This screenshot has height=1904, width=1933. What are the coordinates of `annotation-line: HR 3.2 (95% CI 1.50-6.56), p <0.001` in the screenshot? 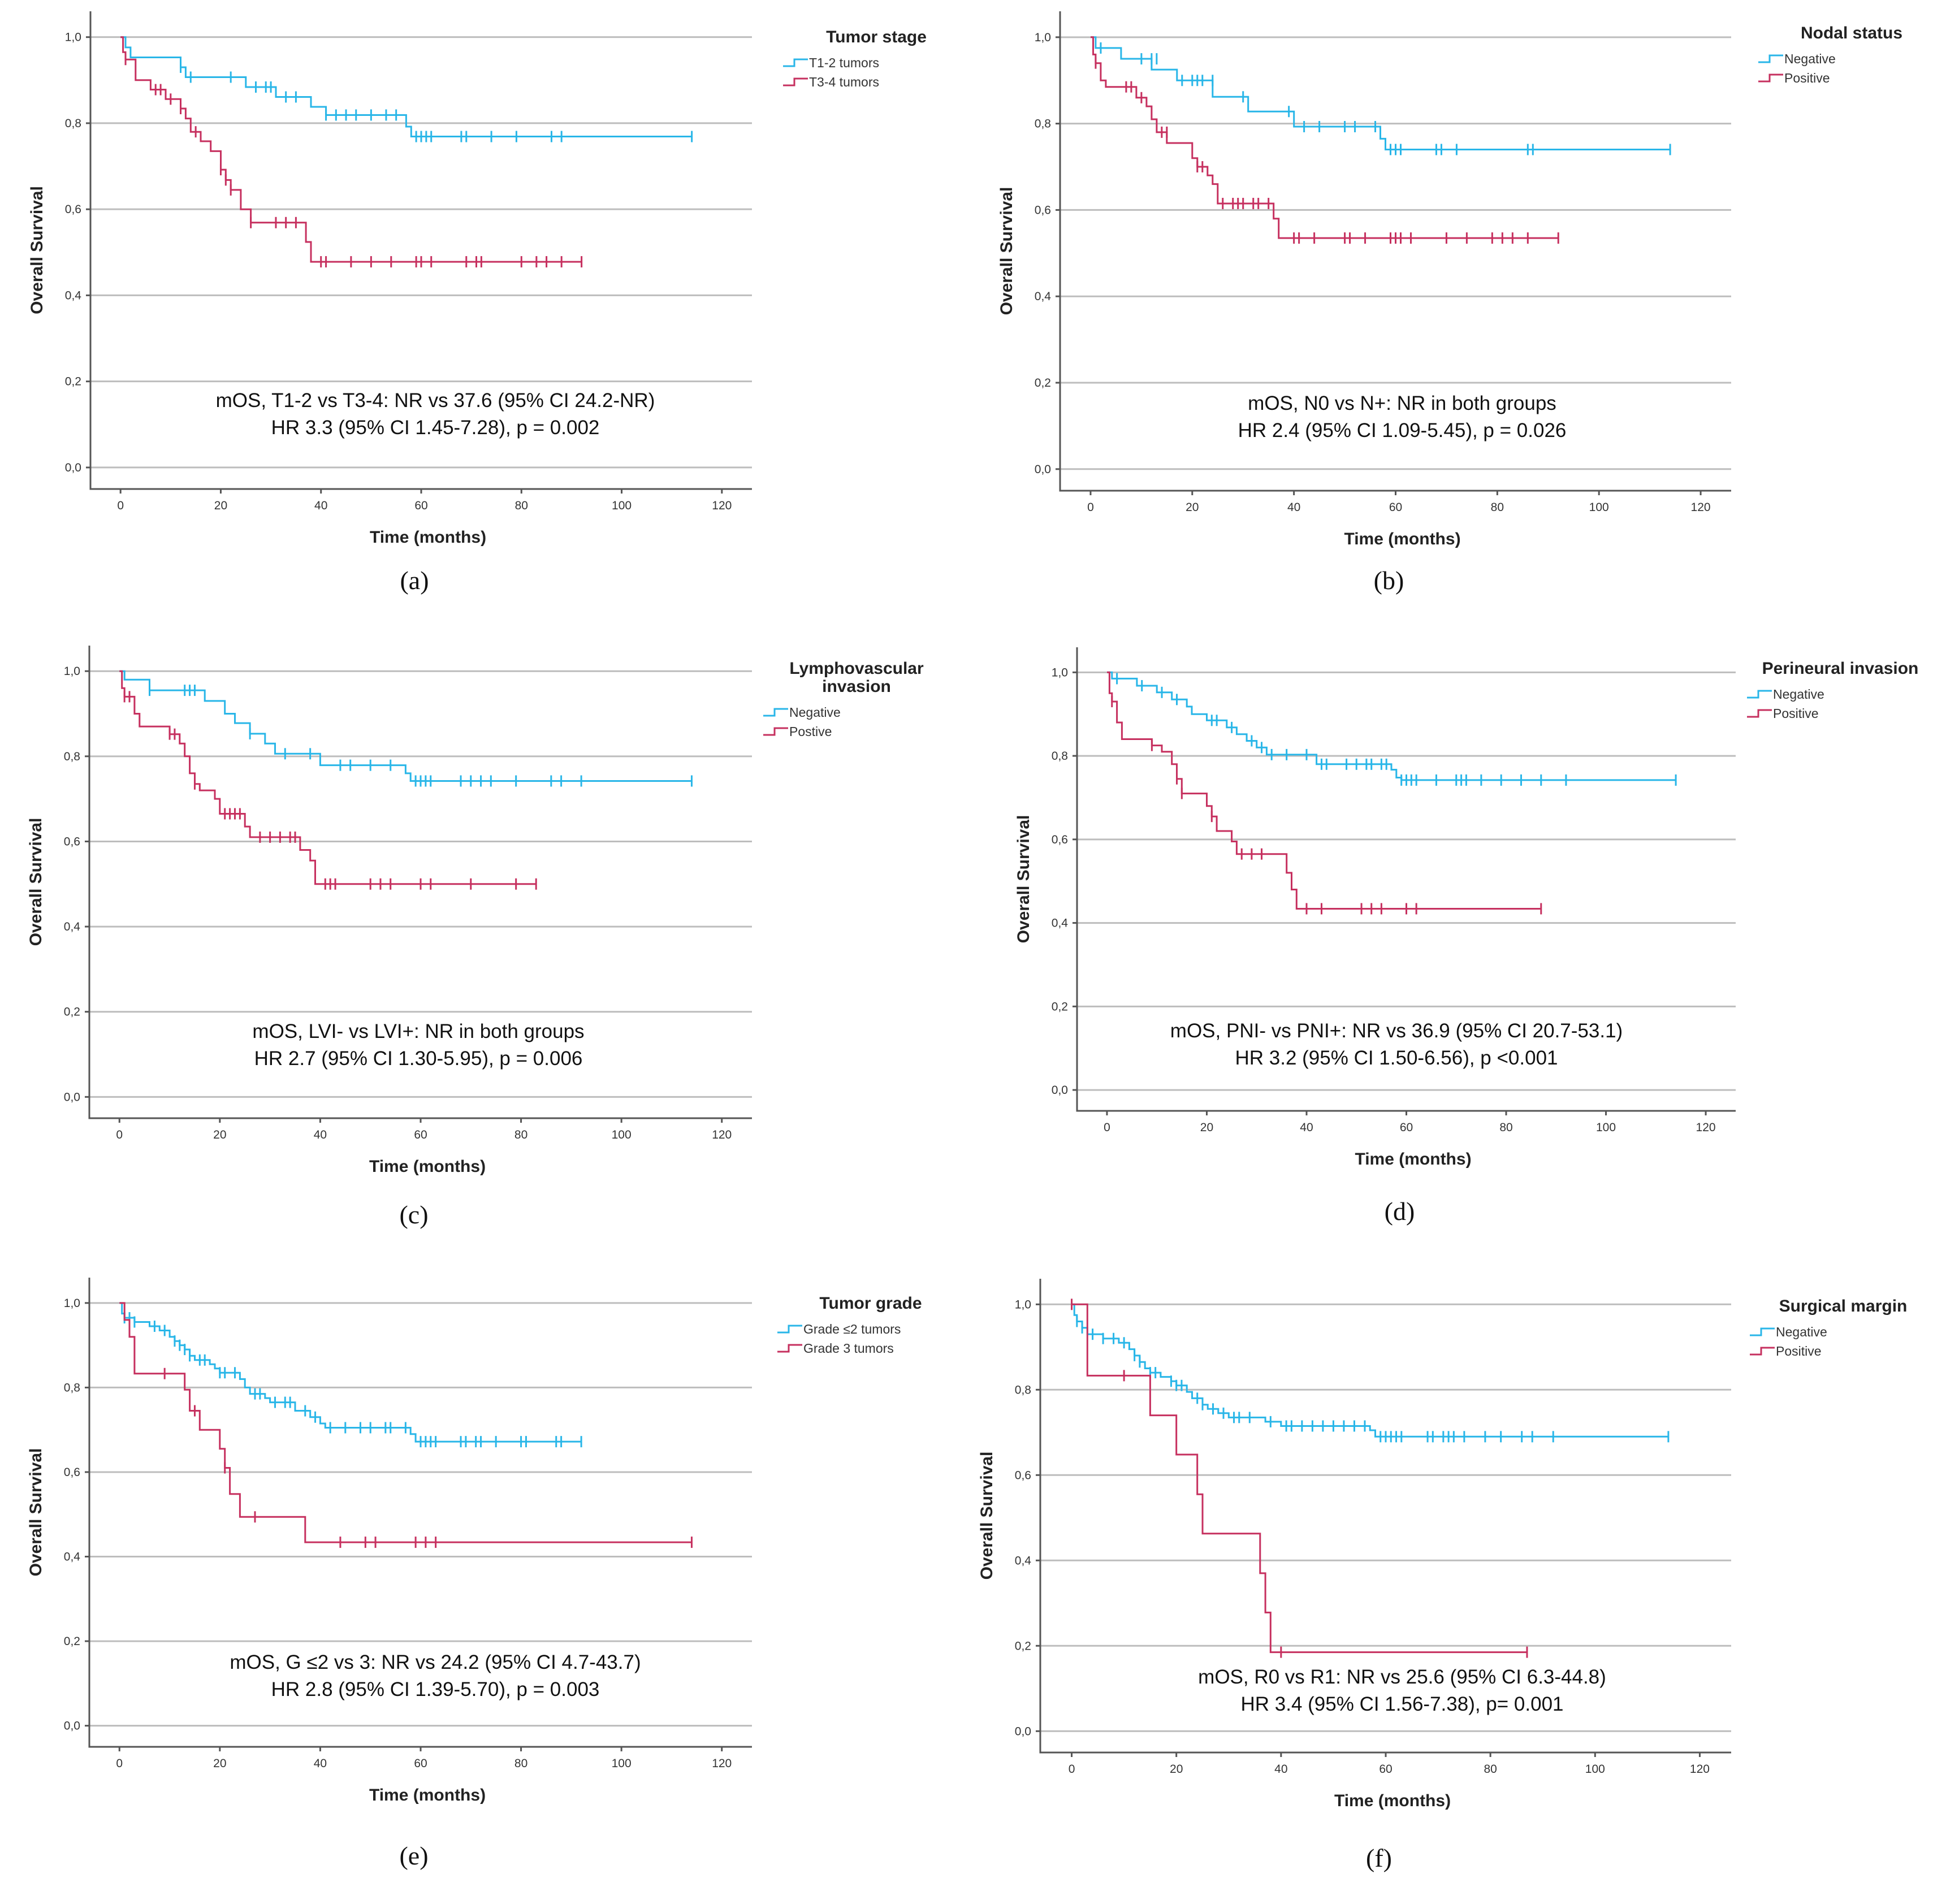 It's located at (1396, 1058).